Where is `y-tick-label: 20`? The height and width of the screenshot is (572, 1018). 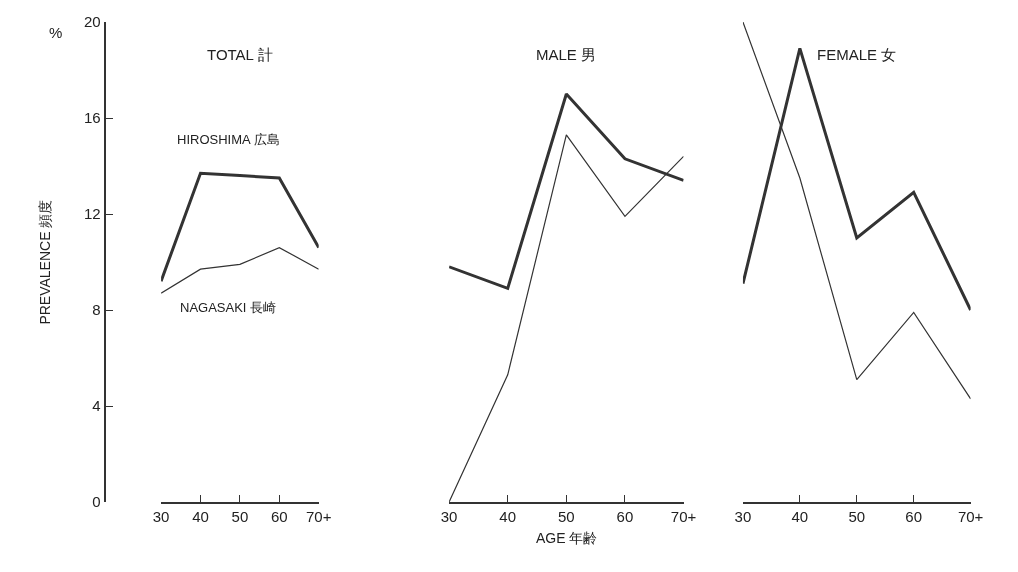
y-tick-label: 20 is located at coordinates (92, 22).